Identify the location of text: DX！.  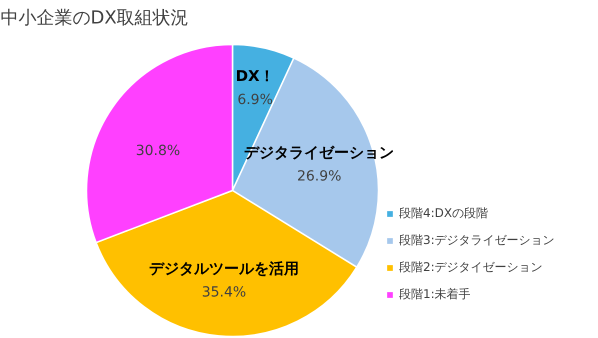
(255, 75).